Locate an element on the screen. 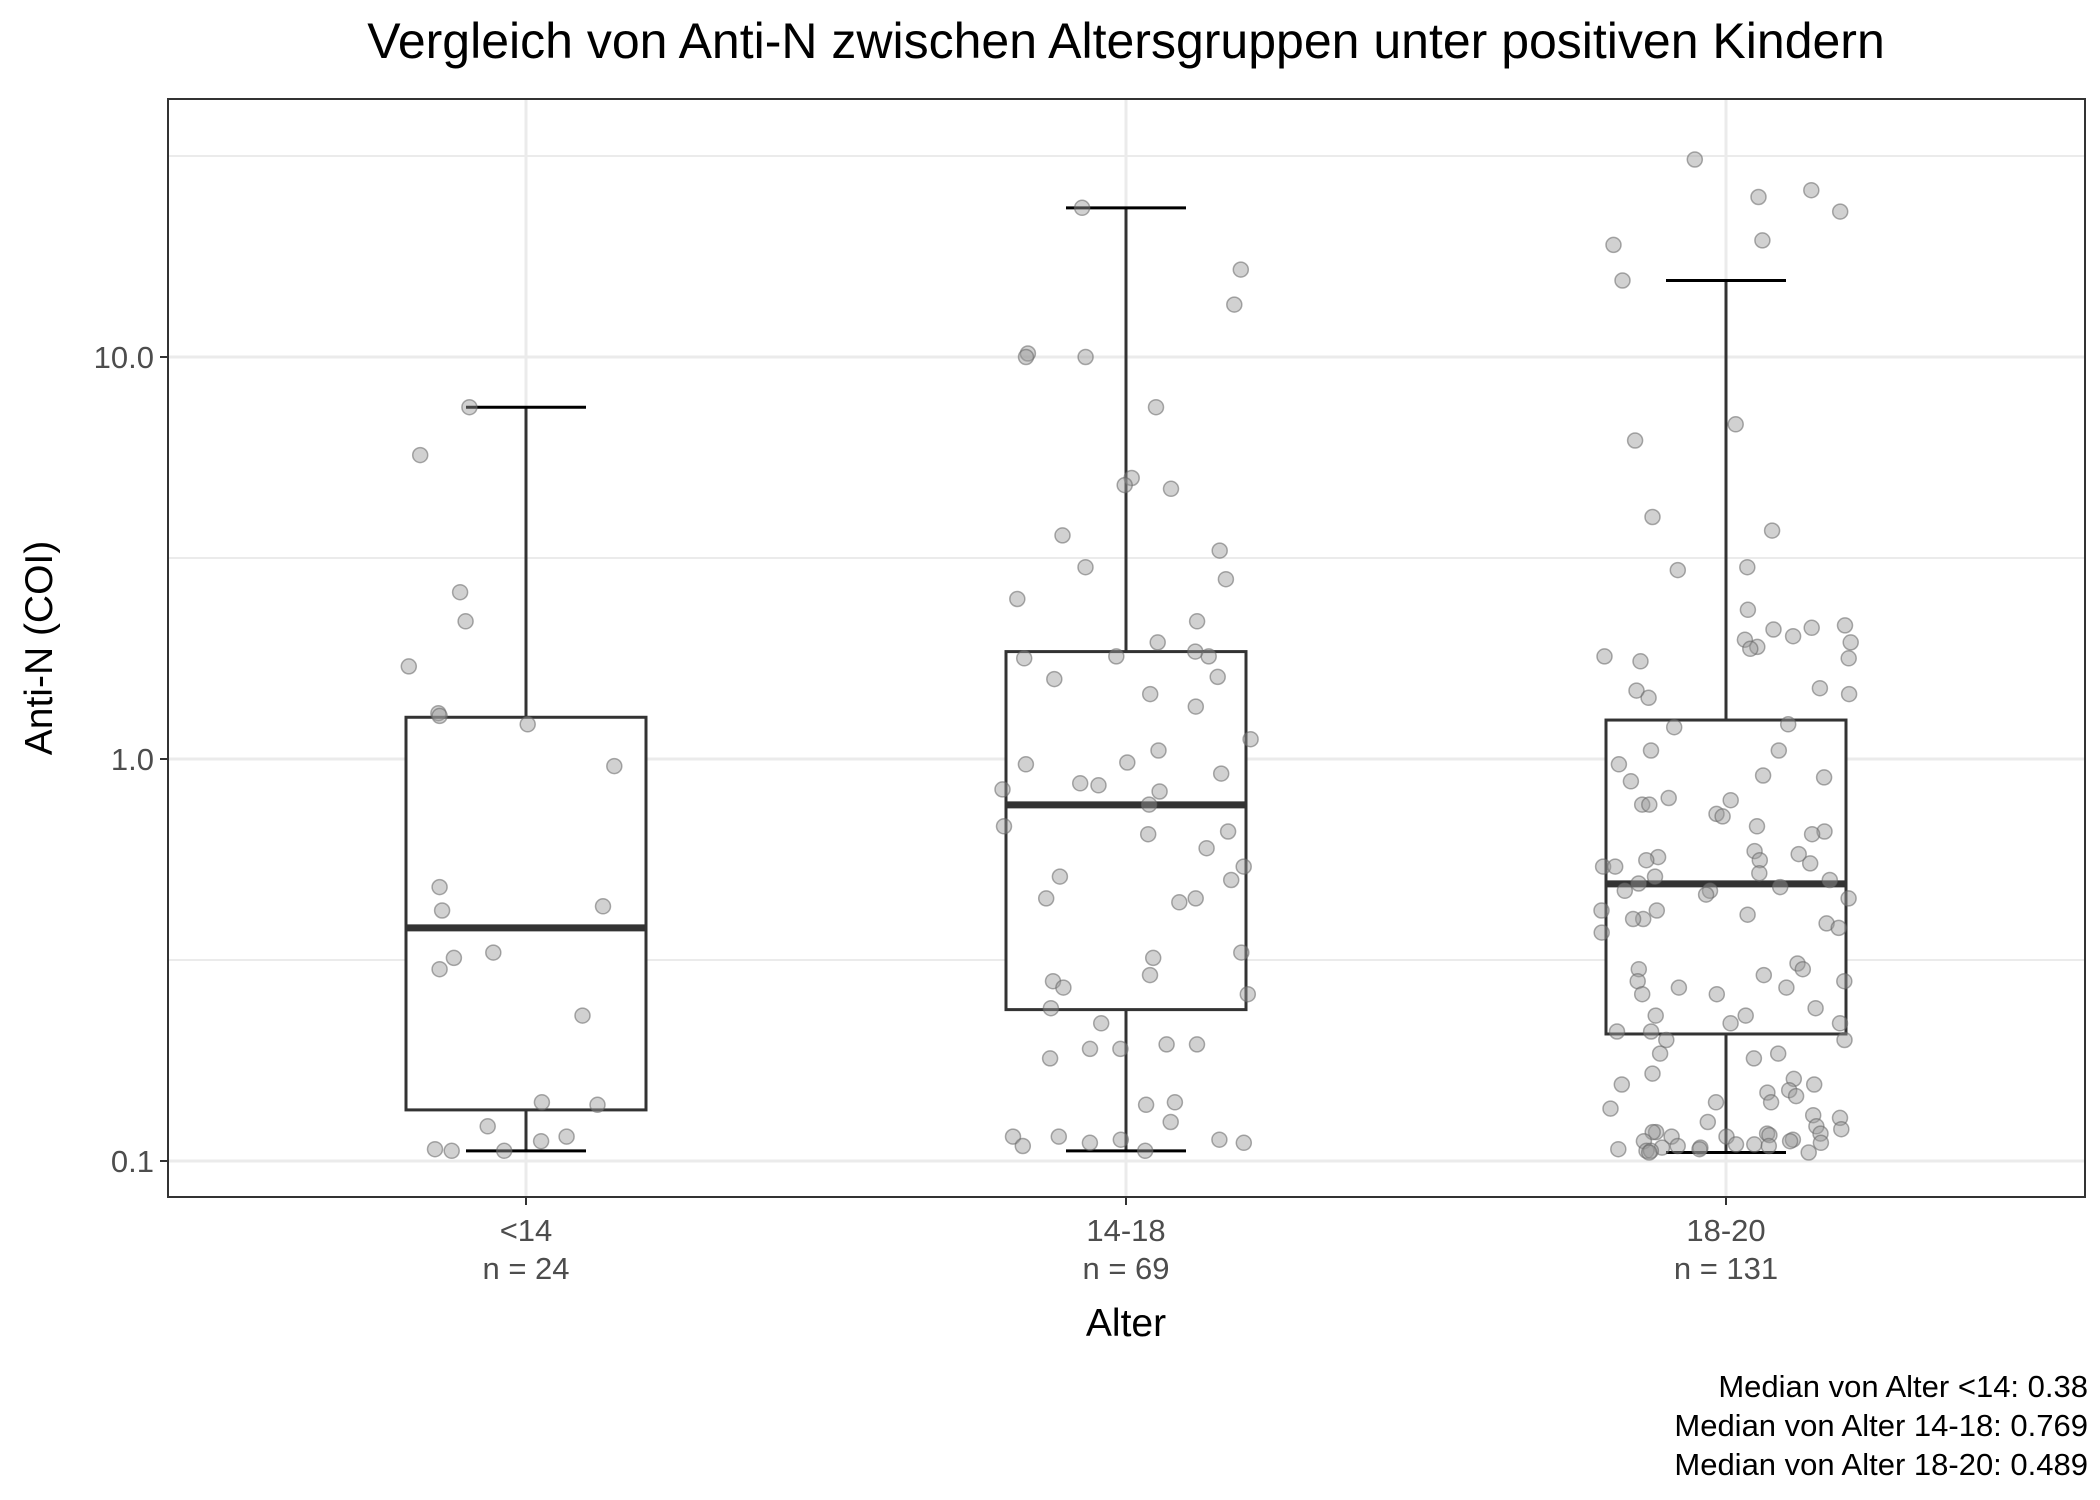  caption-line-3: Median von Alter 18-20: 0.489 is located at coordinates (1881, 1464).